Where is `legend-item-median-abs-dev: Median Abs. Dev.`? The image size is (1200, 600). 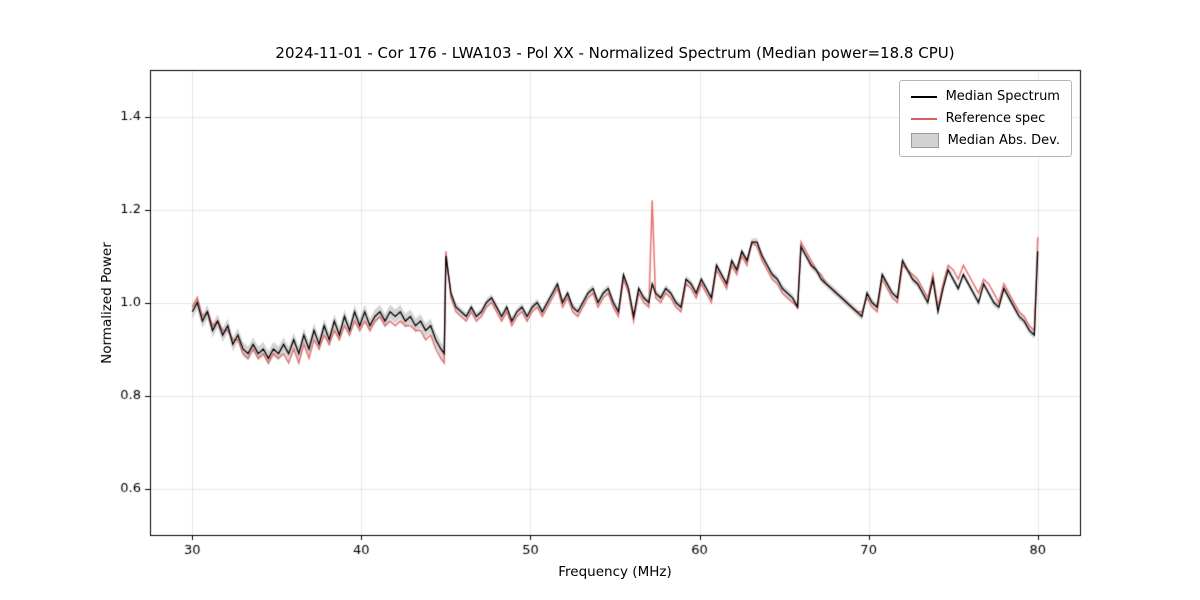
legend-item-median-abs-dev: Median Abs. Dev. is located at coordinates (985, 140).